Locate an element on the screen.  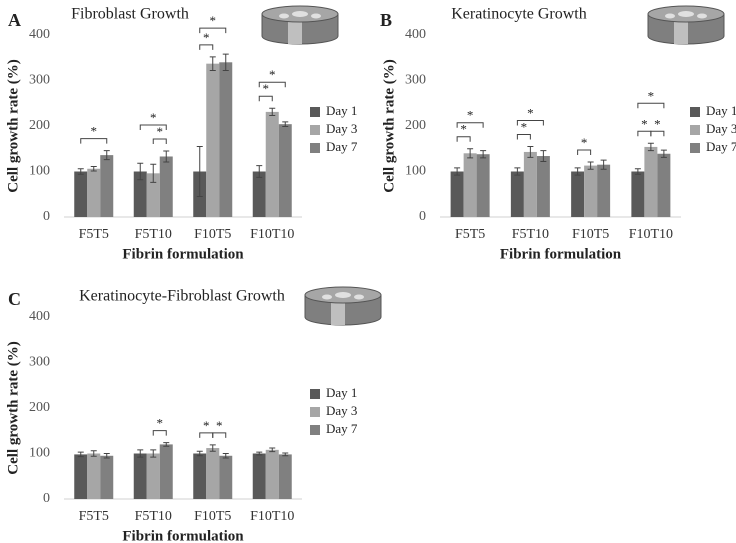
panel-letter: A is located at coordinates (14, 20).